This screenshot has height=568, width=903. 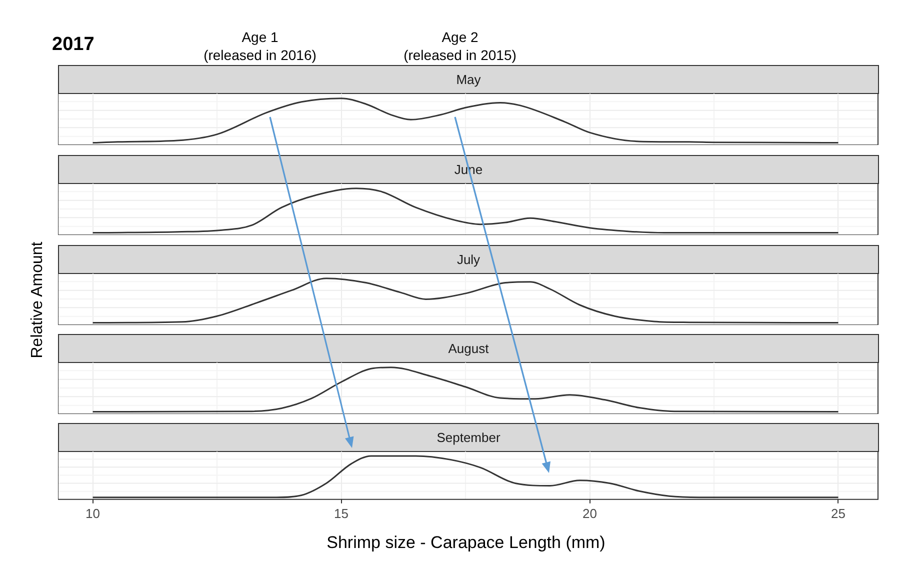 What do you see at coordinates (466, 543) in the screenshot?
I see `x-axis-title: Shrimp size - Carapace Length (mm)` at bounding box center [466, 543].